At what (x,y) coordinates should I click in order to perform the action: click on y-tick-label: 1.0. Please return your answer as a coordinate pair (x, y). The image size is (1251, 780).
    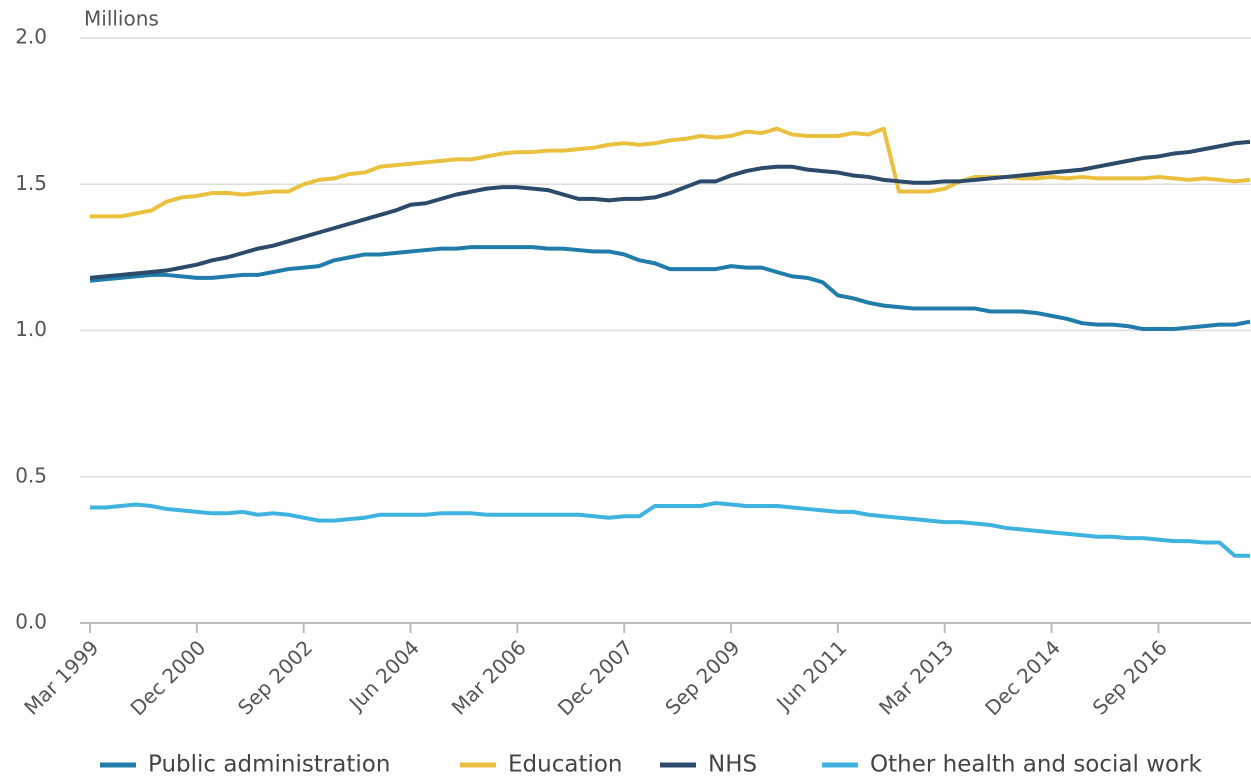
    Looking at the image, I should click on (31, 329).